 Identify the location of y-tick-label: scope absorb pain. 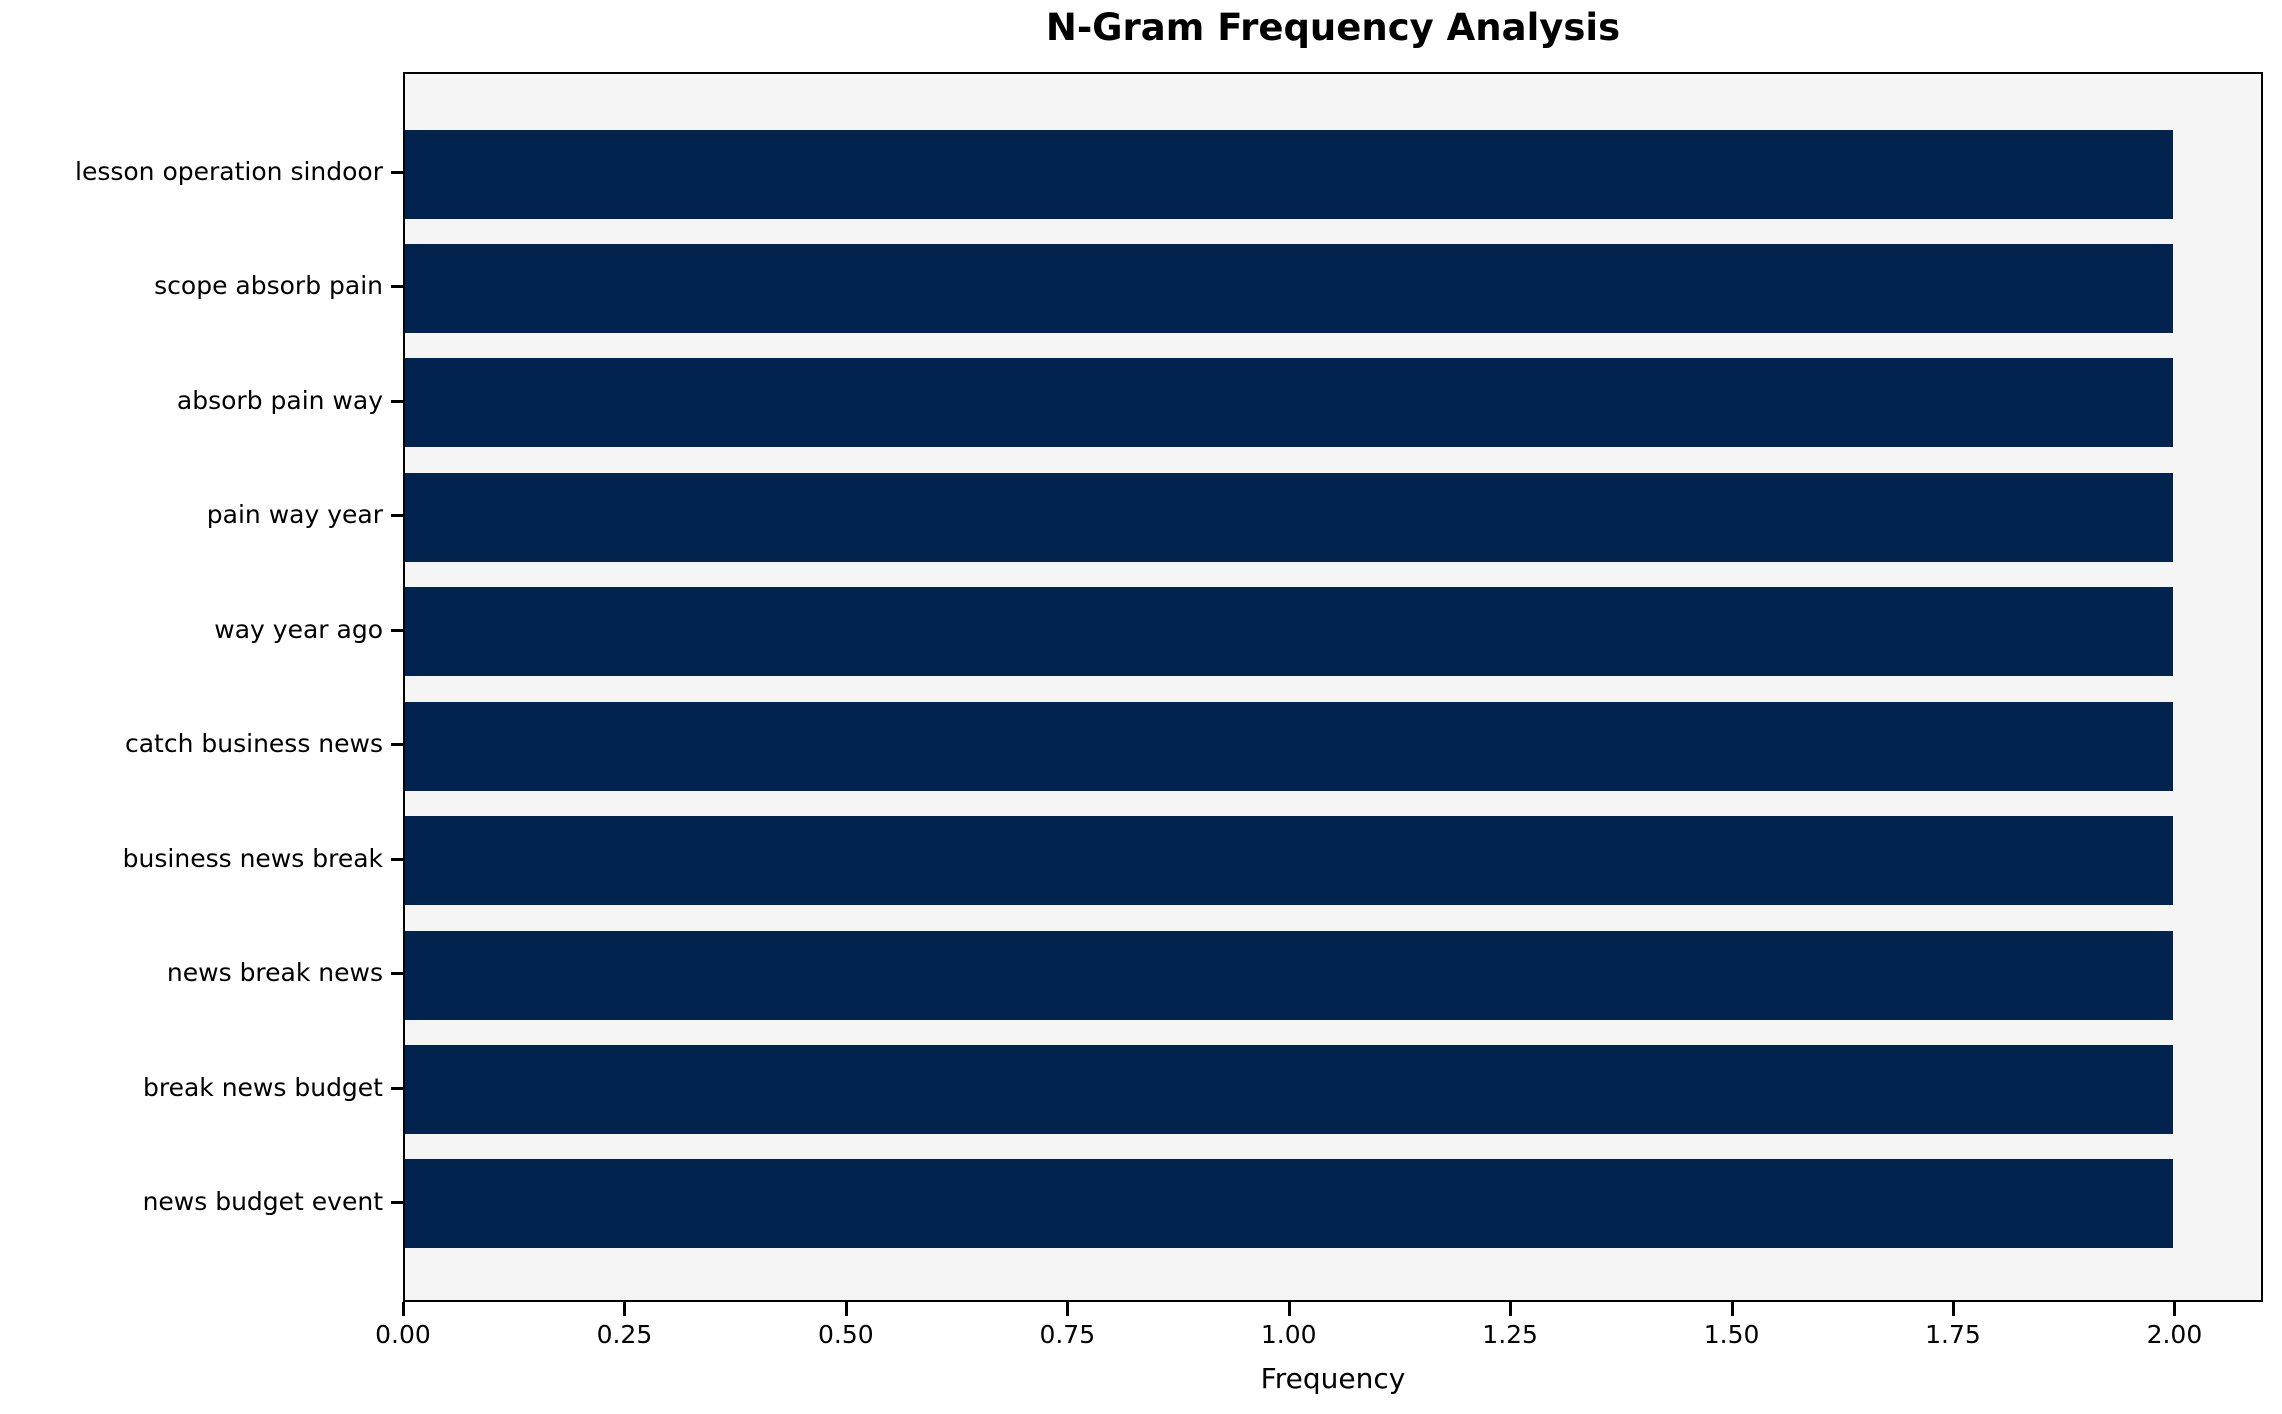
(268, 286).